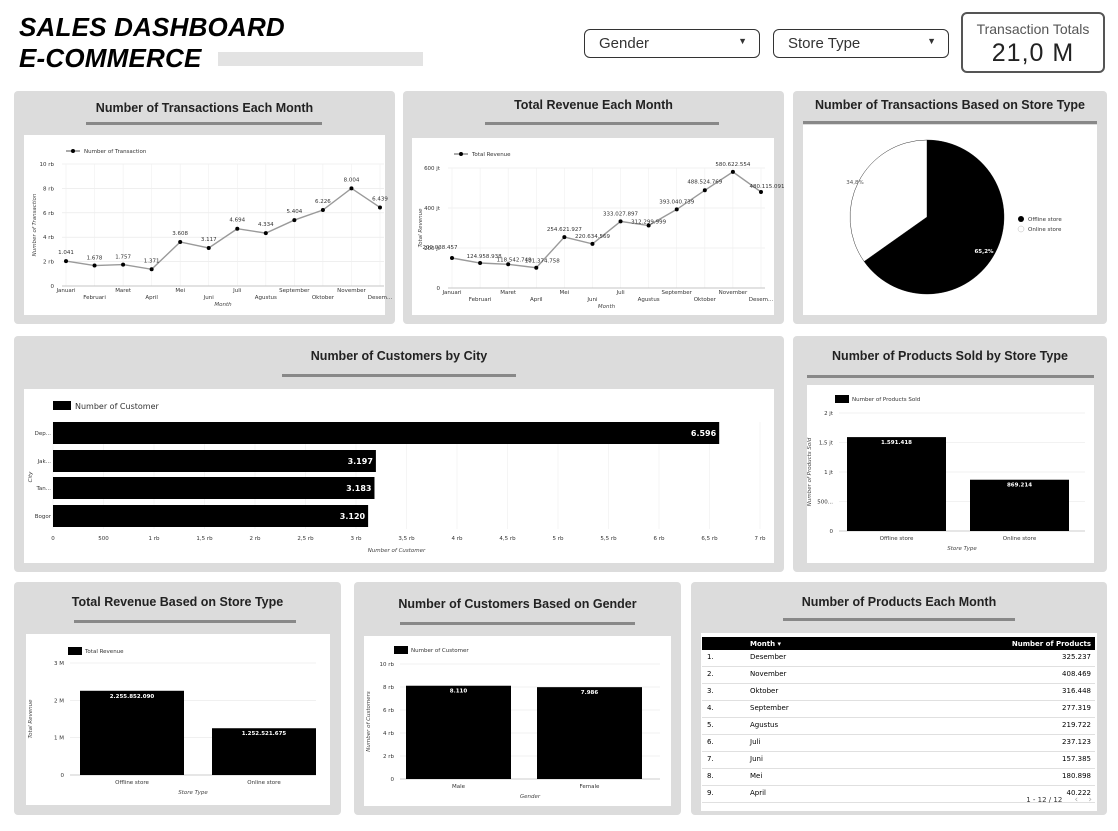 The height and width of the screenshot is (831, 1118). Describe the element at coordinates (204, 108) in the screenshot. I see `card-title: Number of Transactions Each Month` at that location.